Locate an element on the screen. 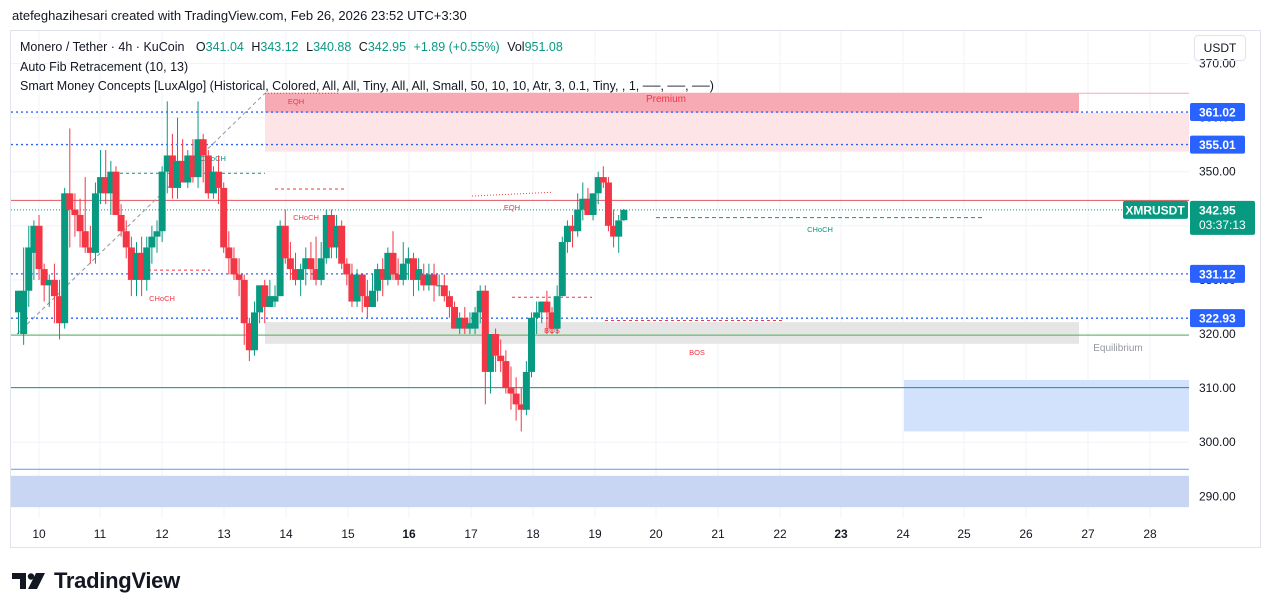  volume-label: Vol is located at coordinates (516, 47).